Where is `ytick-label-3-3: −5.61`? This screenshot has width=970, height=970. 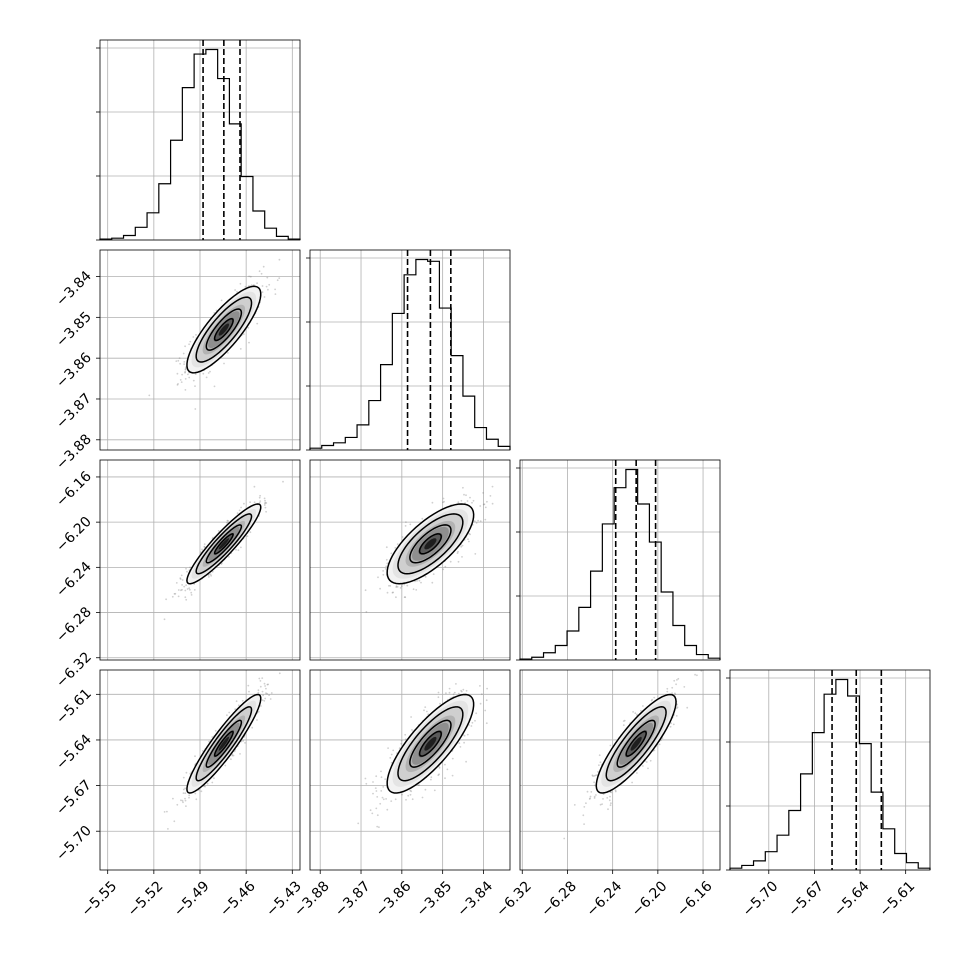 ytick-label-3-3: −5.61 is located at coordinates (74, 707).